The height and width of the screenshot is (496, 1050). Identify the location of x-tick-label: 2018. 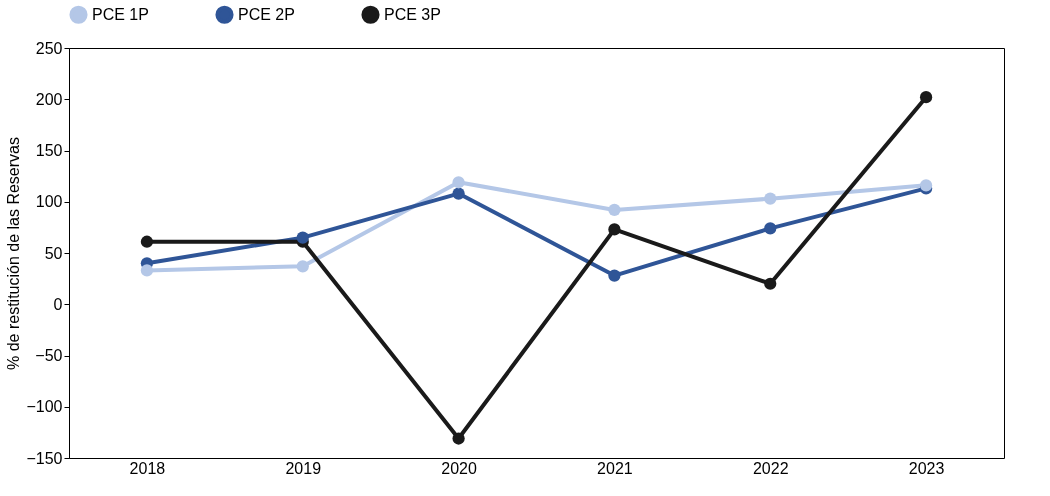
(147, 468).